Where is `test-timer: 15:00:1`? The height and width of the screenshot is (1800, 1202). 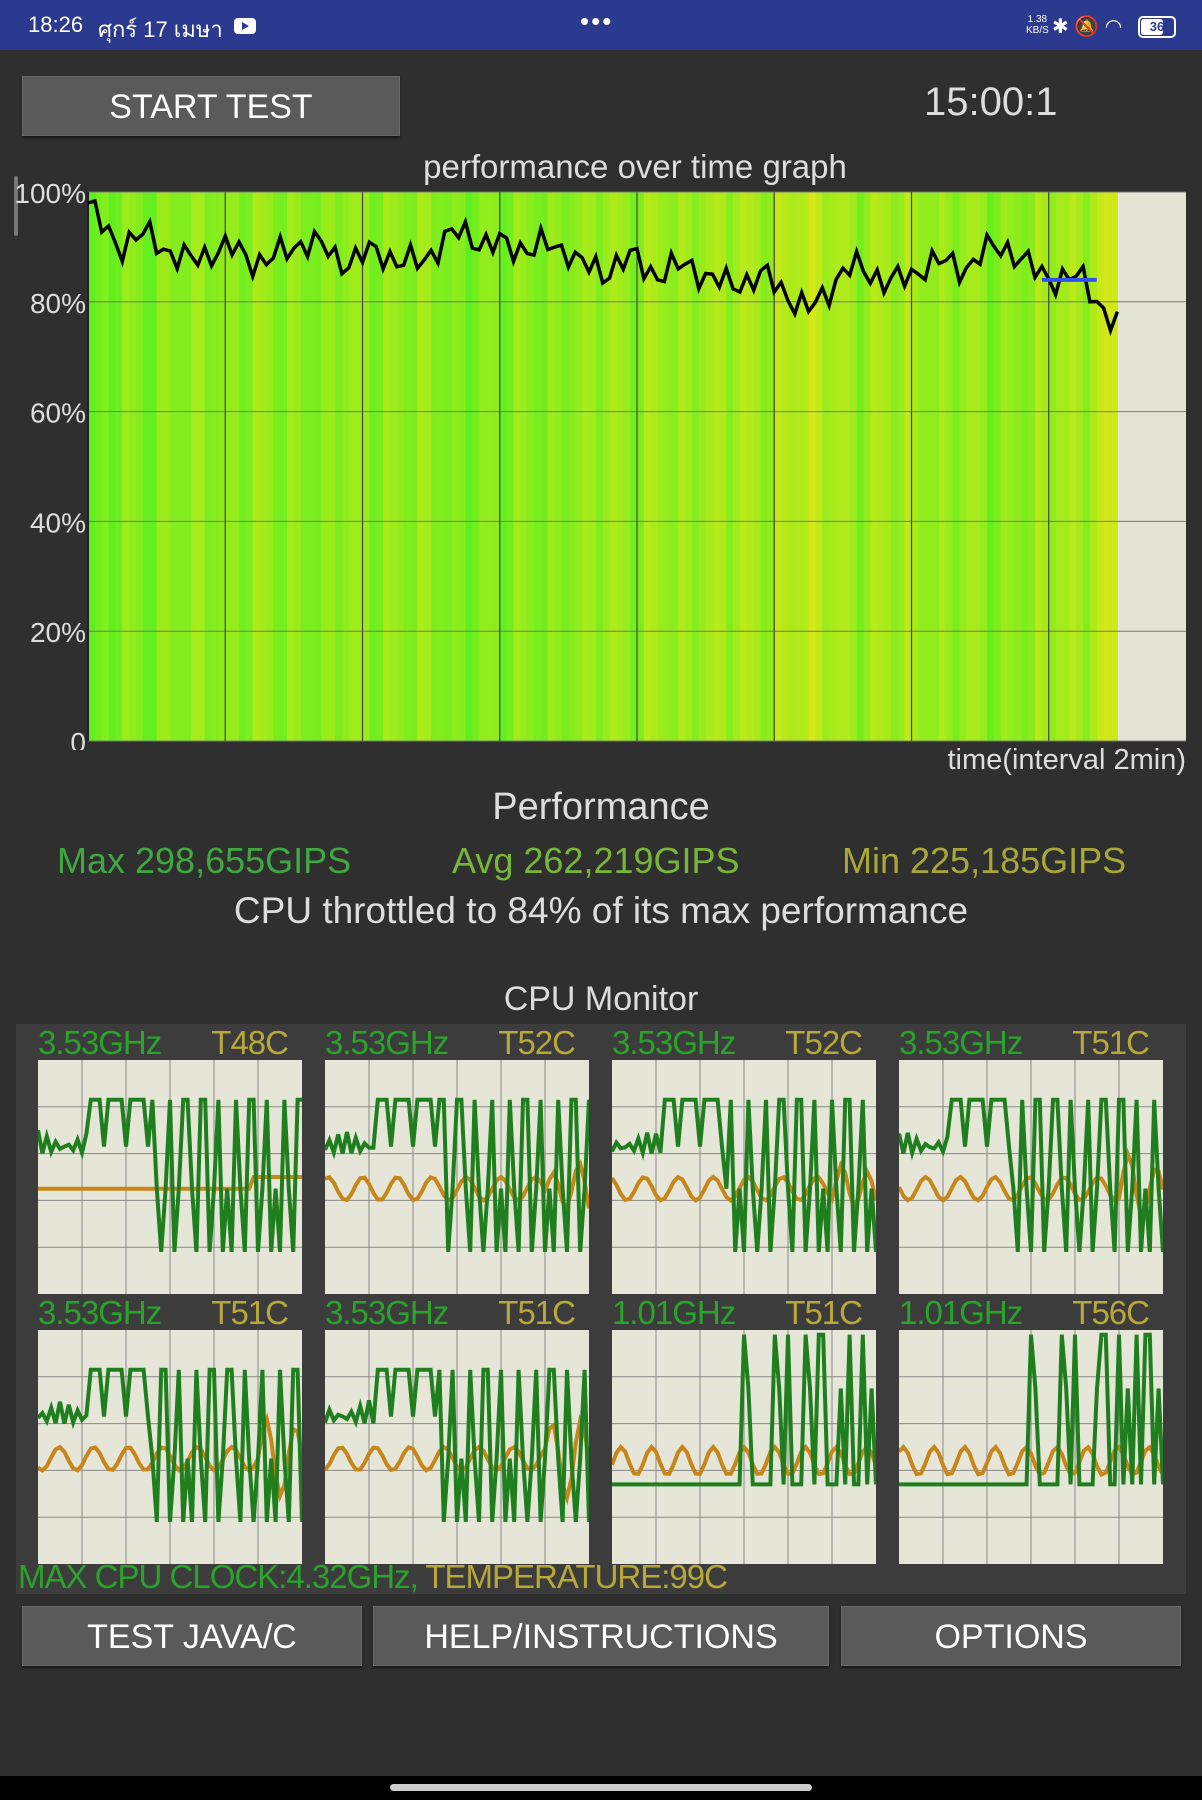 test-timer: 15:00:1 is located at coordinates (991, 102).